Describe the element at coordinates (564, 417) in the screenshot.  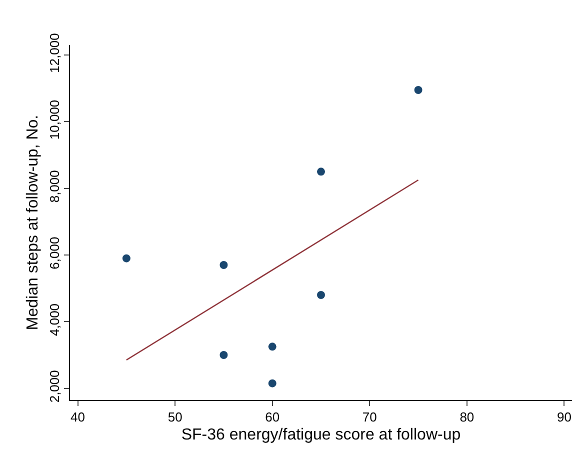
I see `x-tick-label: 90` at that location.